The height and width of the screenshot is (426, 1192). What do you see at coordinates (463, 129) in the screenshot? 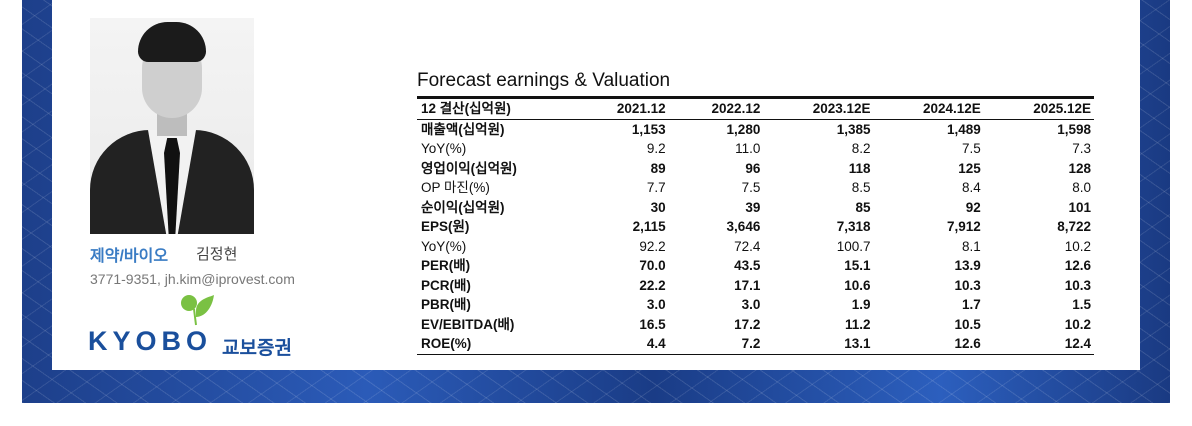
I see `row-label: 매출액(십억원)` at bounding box center [463, 129].